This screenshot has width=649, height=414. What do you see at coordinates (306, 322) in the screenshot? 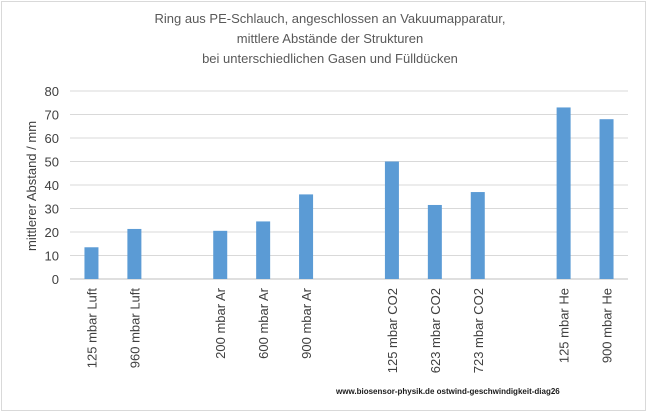
I see `x-tick-label: 900 mbar Ar` at bounding box center [306, 322].